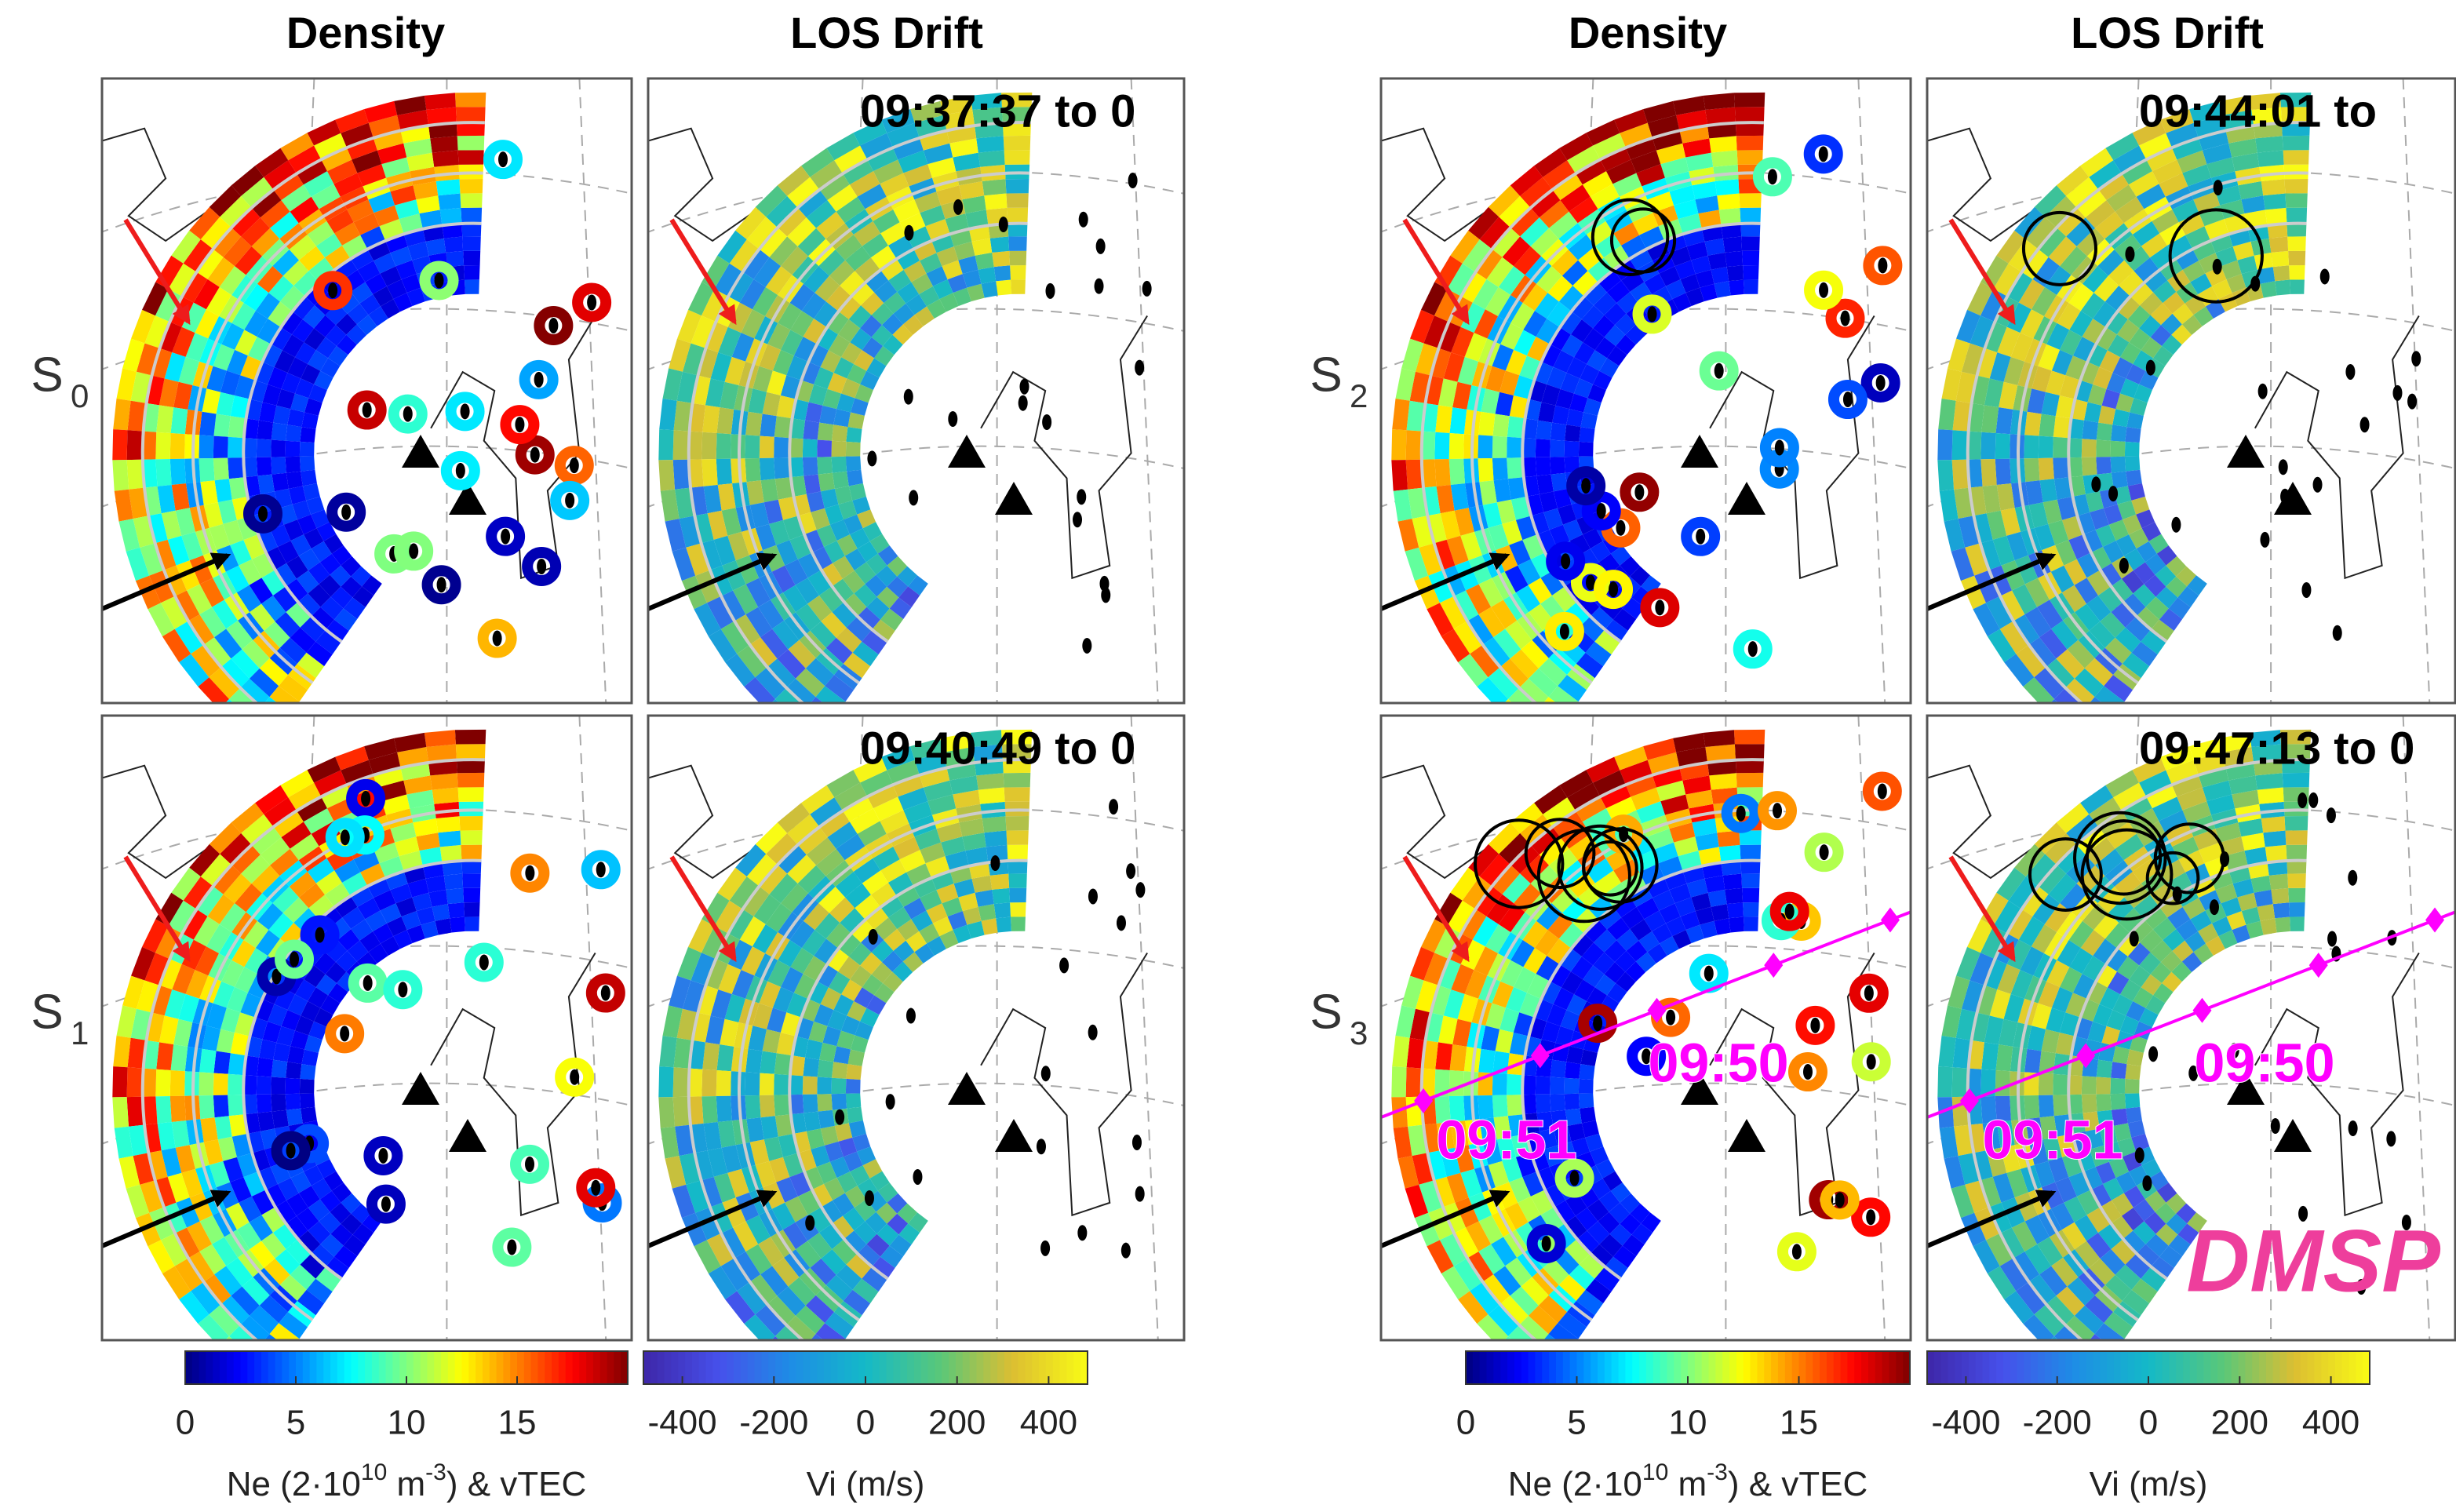  Describe the element at coordinates (1326, 375) in the screenshot. I see `row-label: S` at that location.